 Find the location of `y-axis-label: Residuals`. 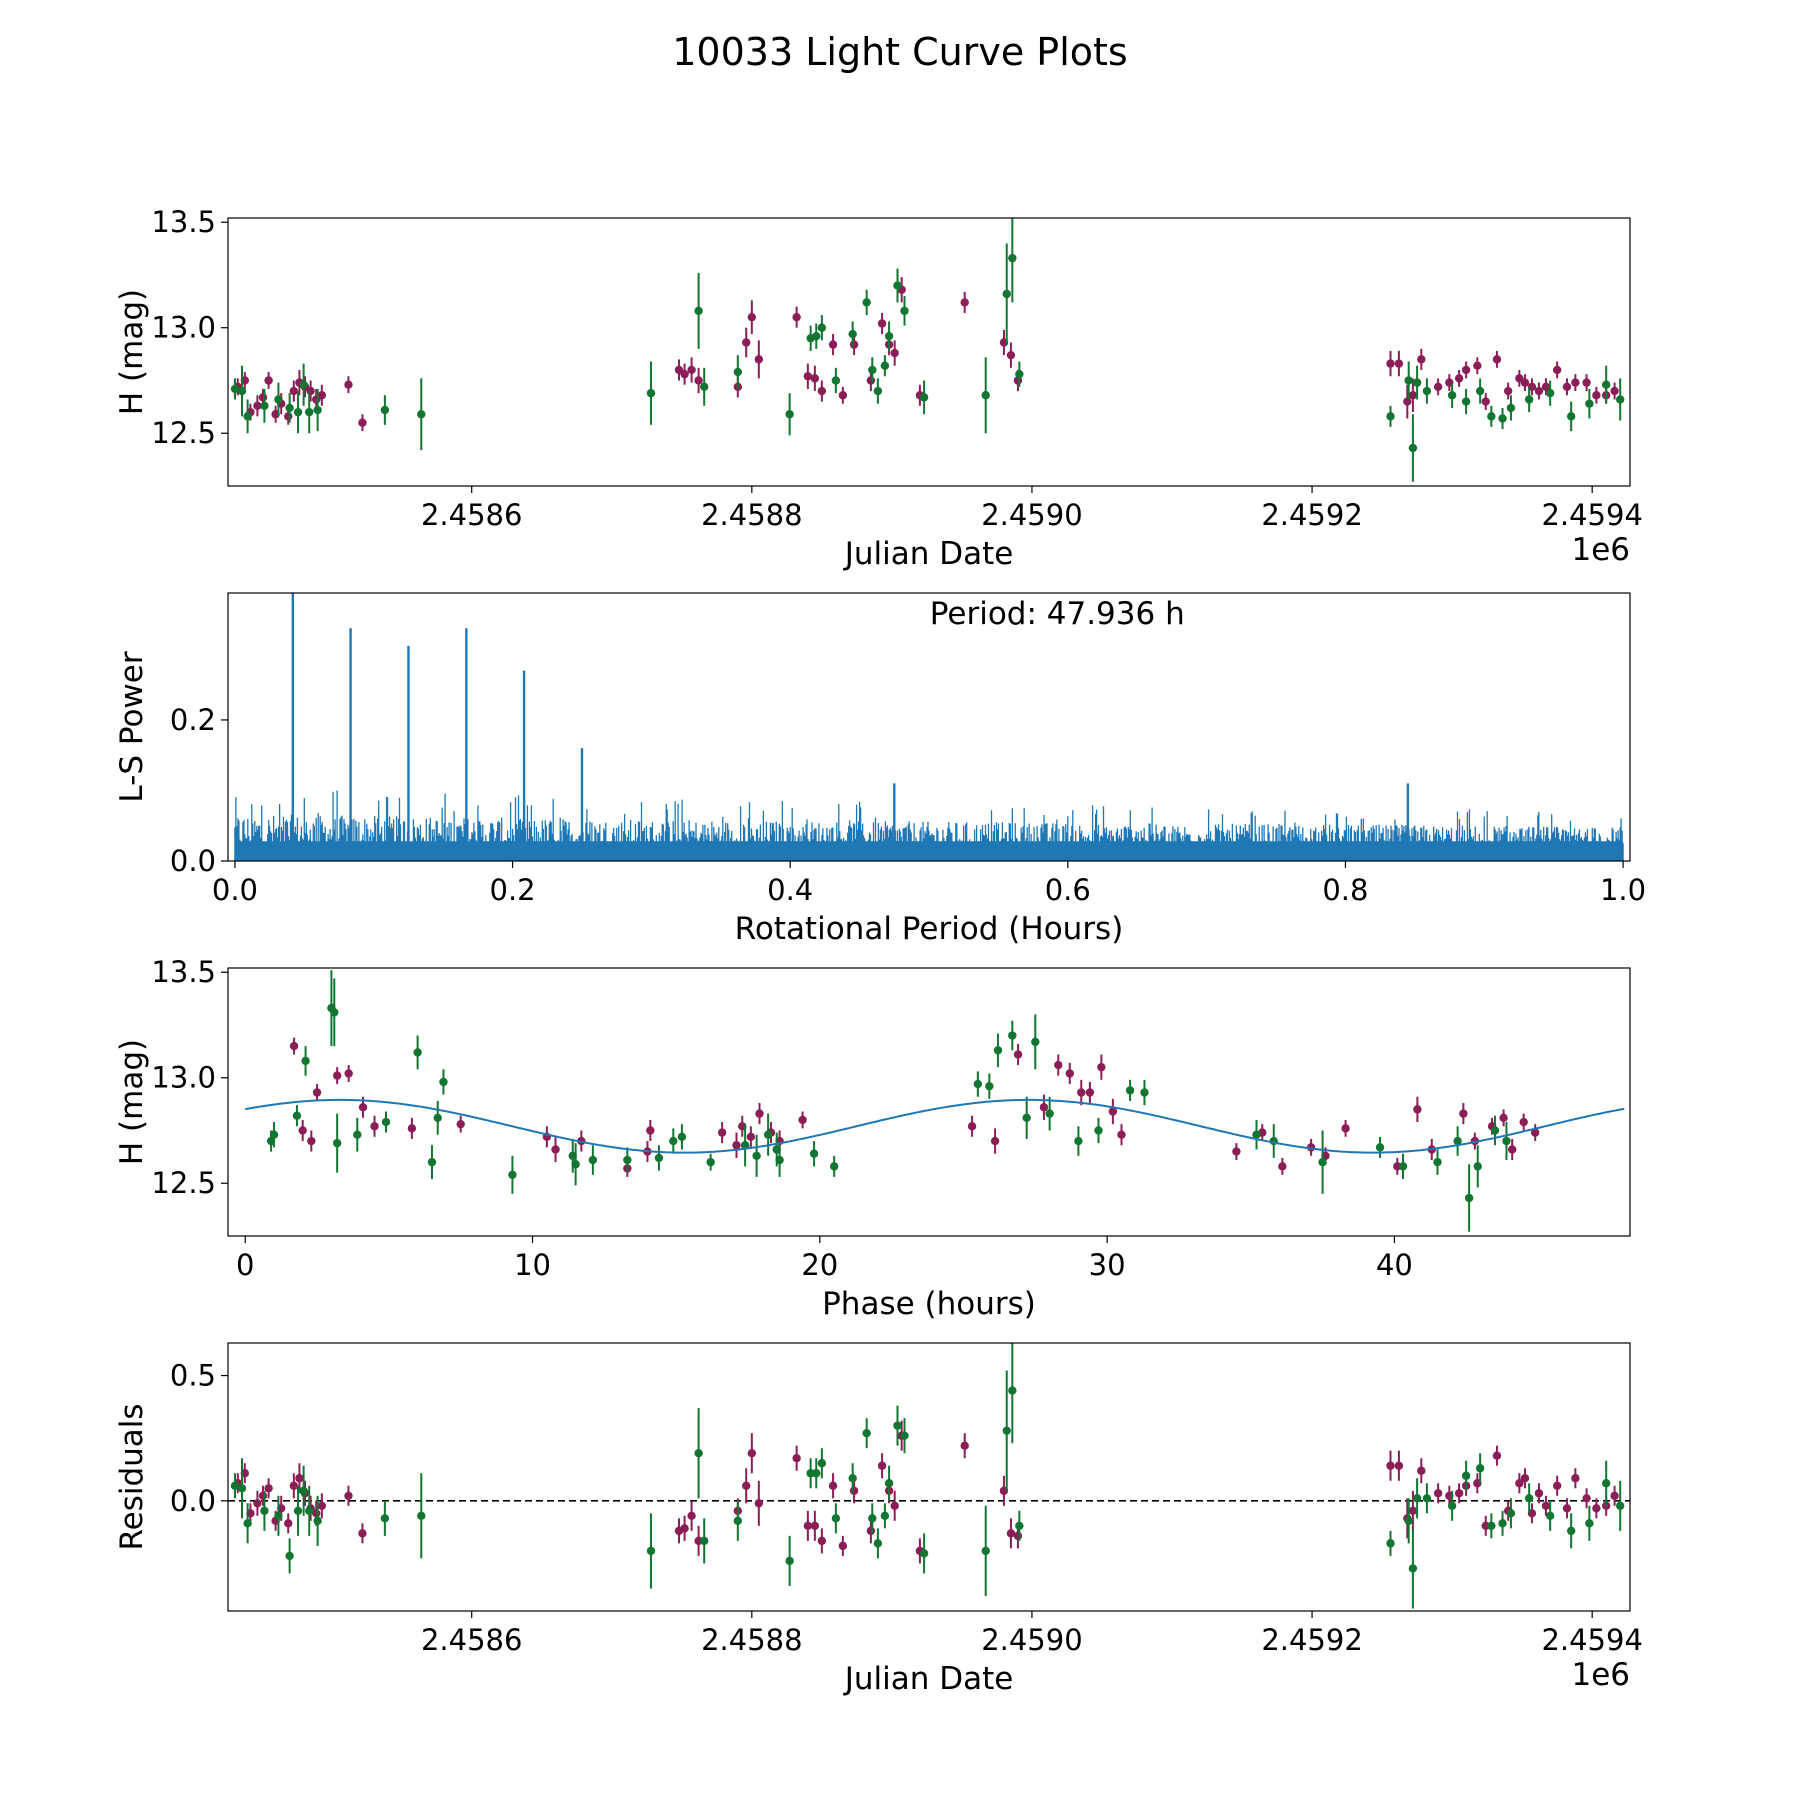

y-axis-label: Residuals is located at coordinates (132, 1476).